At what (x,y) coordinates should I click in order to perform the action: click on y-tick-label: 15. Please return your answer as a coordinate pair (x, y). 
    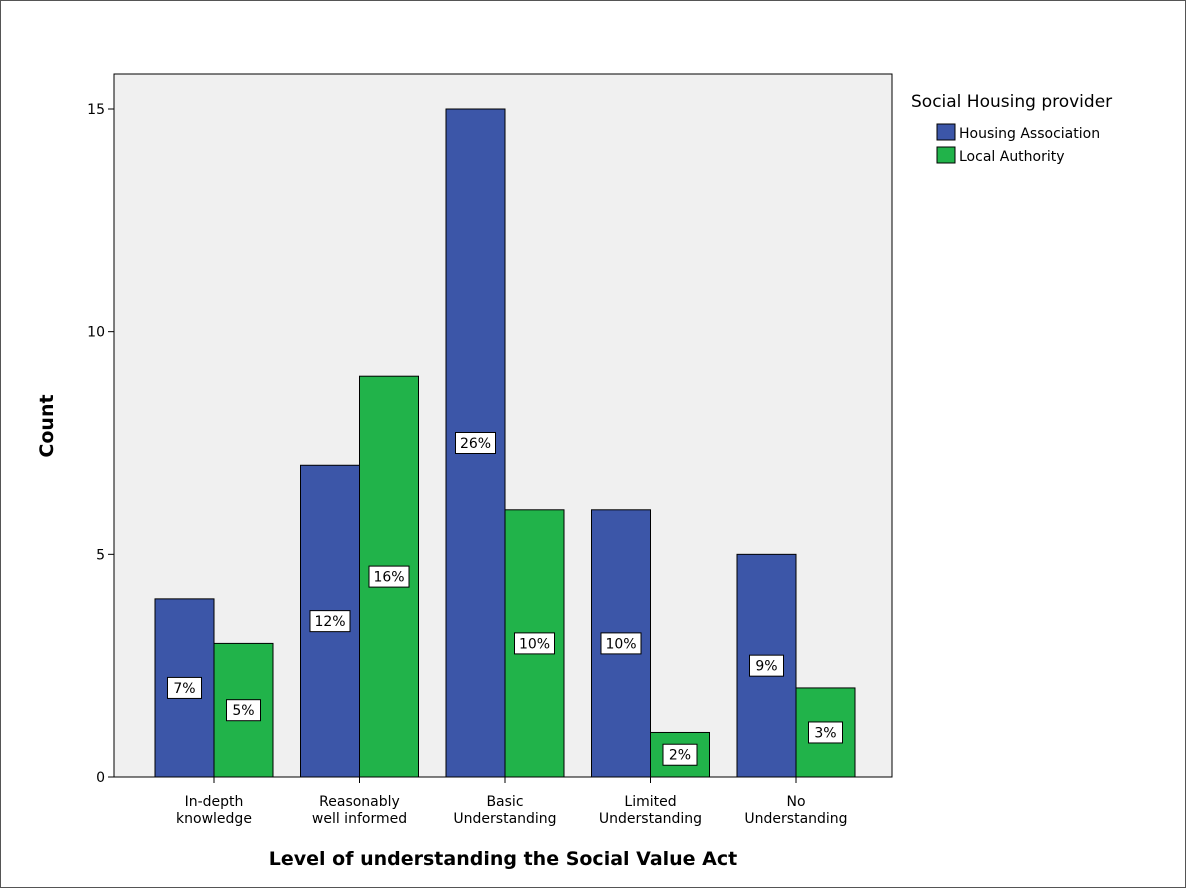
    Looking at the image, I should click on (96, 110).